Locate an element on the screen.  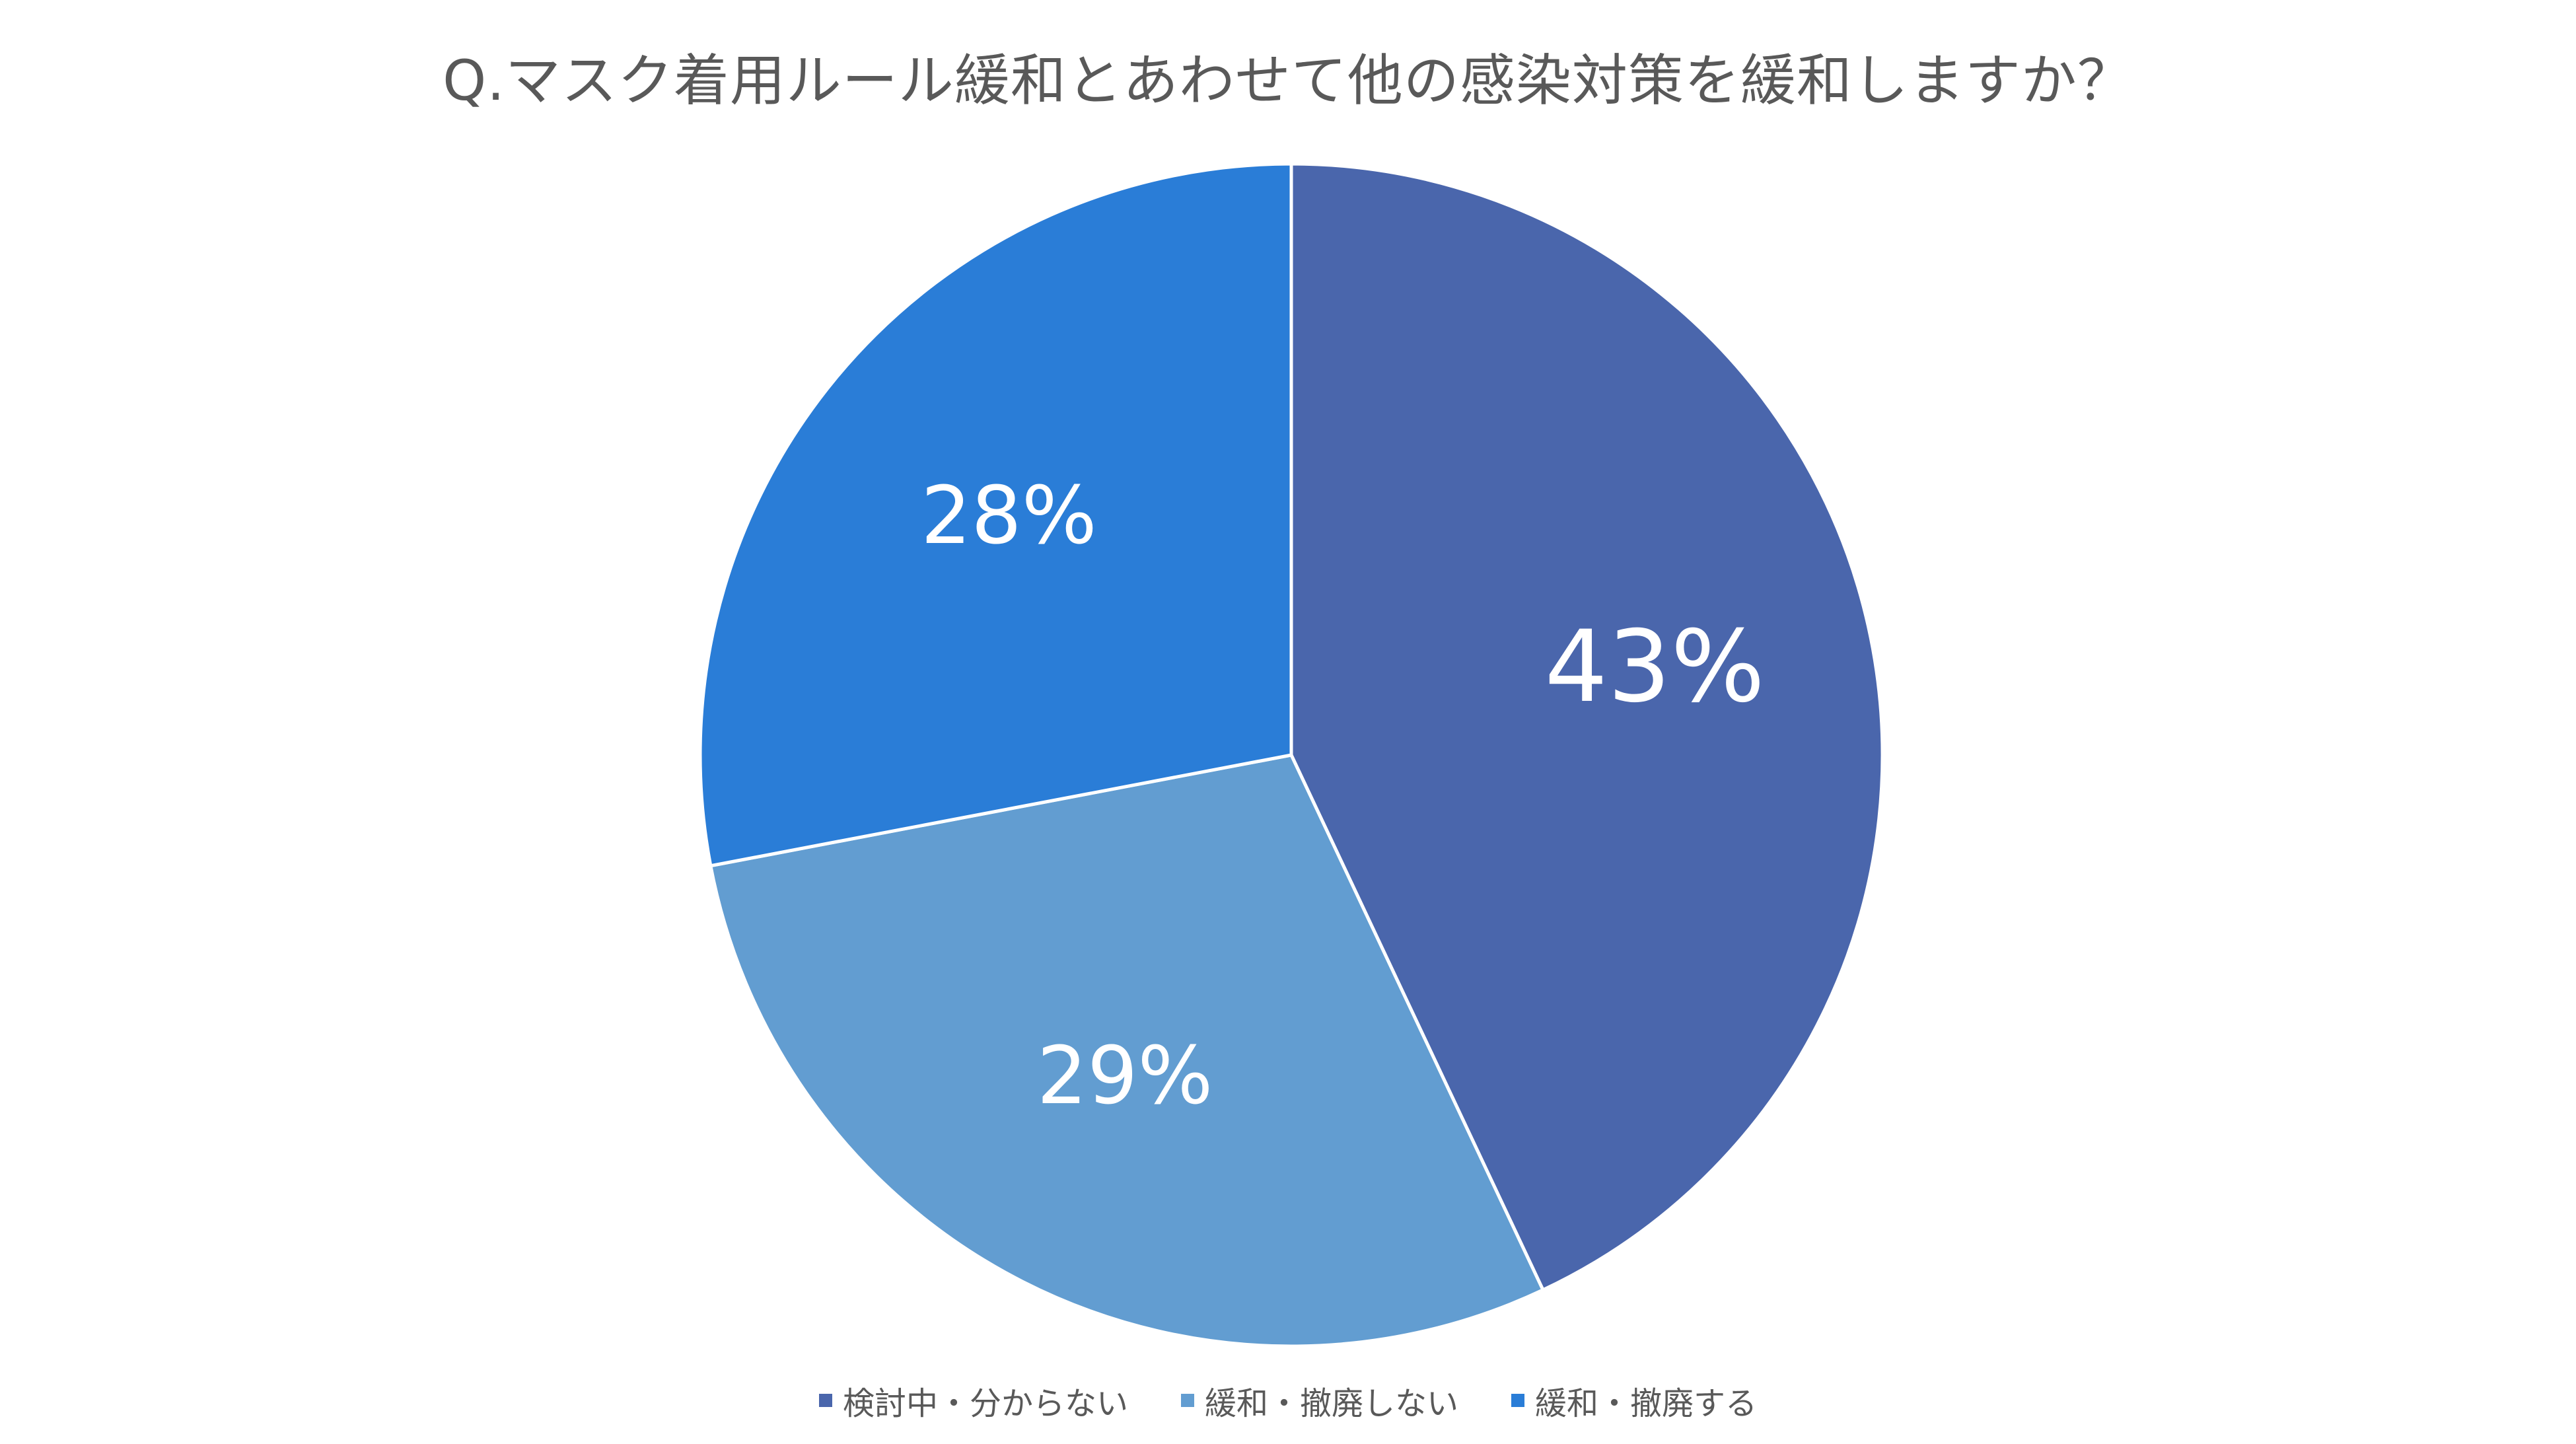
legend-label: 緩和・撤廃しない is located at coordinates (1331, 1404).